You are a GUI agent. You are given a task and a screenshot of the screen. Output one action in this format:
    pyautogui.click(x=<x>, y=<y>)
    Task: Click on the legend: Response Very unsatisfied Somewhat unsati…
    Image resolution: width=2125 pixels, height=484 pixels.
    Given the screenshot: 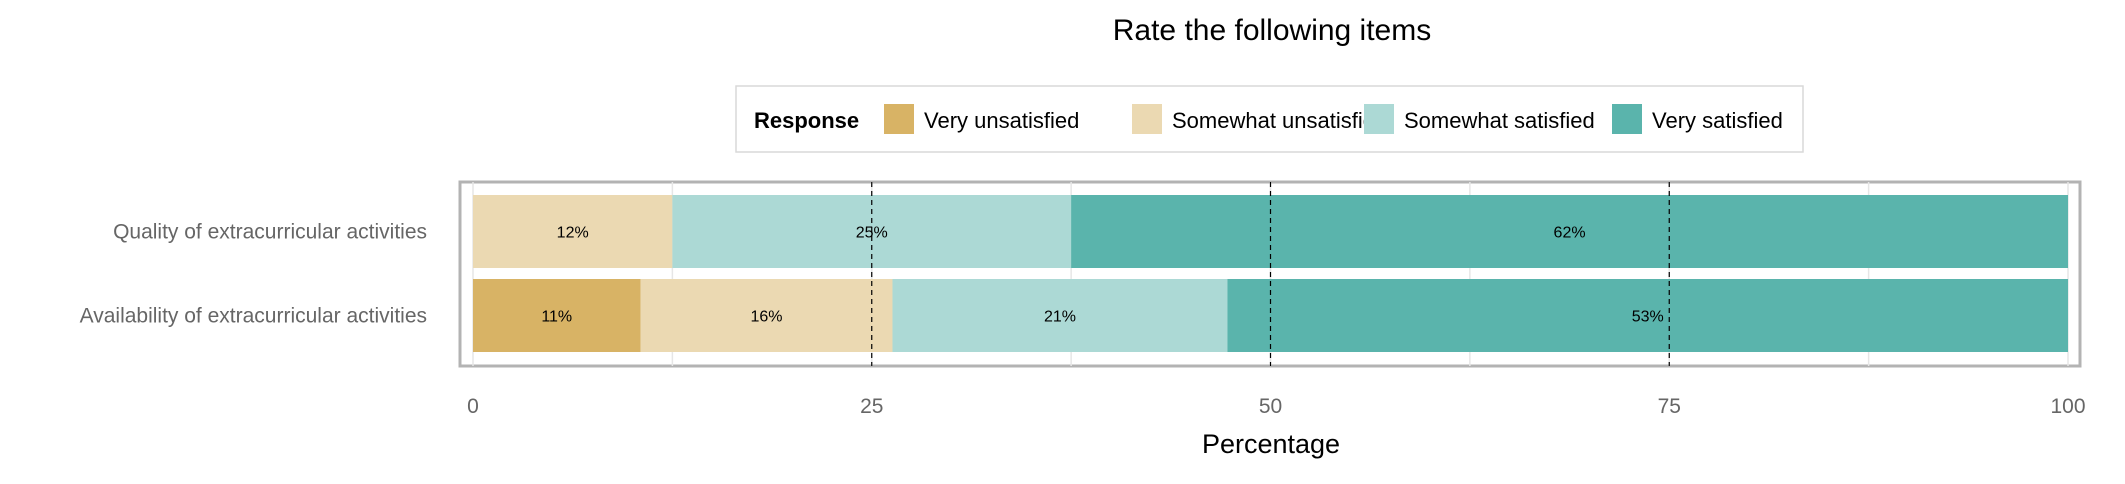 What is the action you would take?
    pyautogui.click(x=1269, y=119)
    